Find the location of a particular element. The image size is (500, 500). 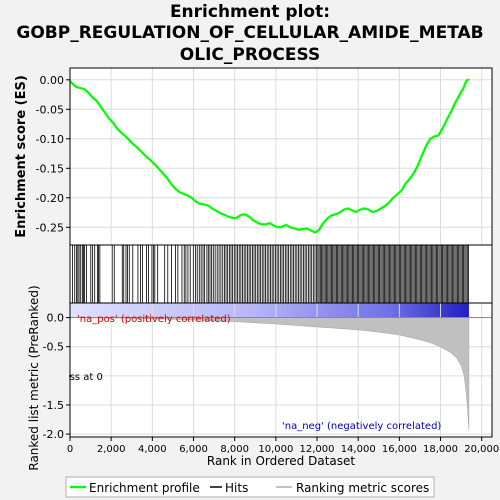

es-y-tick-label: -0.25 is located at coordinates (50, 227).